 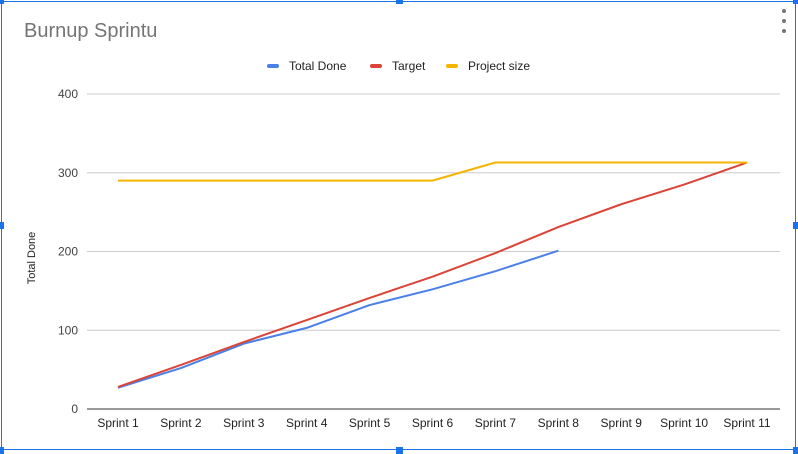 What do you see at coordinates (307, 423) in the screenshot?
I see `x-tick-label: Sprint 4` at bounding box center [307, 423].